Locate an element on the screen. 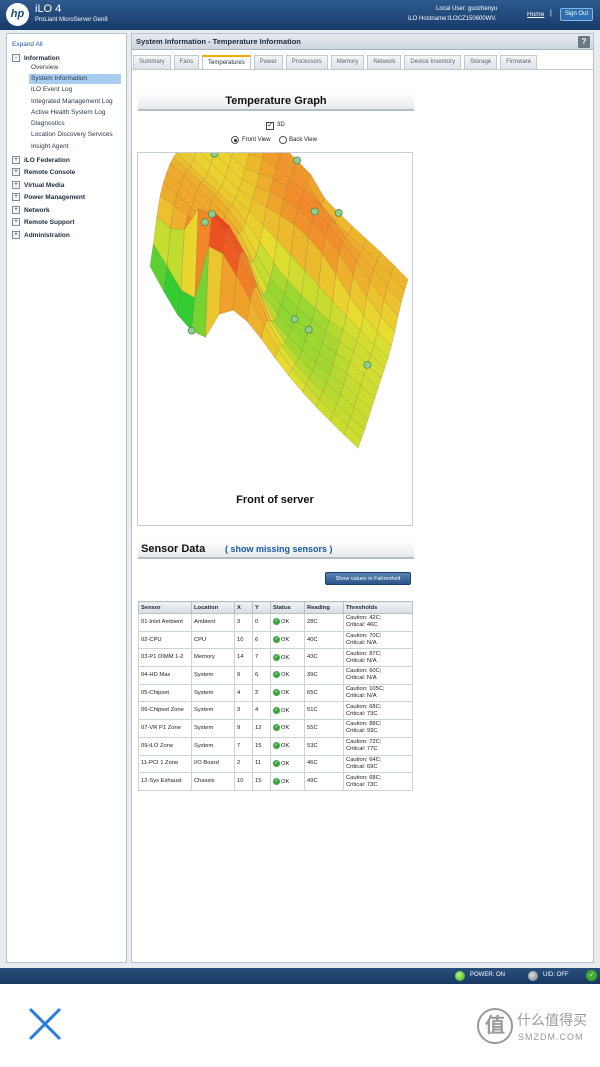  watermark-domain: SMZDM.COM is located at coordinates (551, 1037).